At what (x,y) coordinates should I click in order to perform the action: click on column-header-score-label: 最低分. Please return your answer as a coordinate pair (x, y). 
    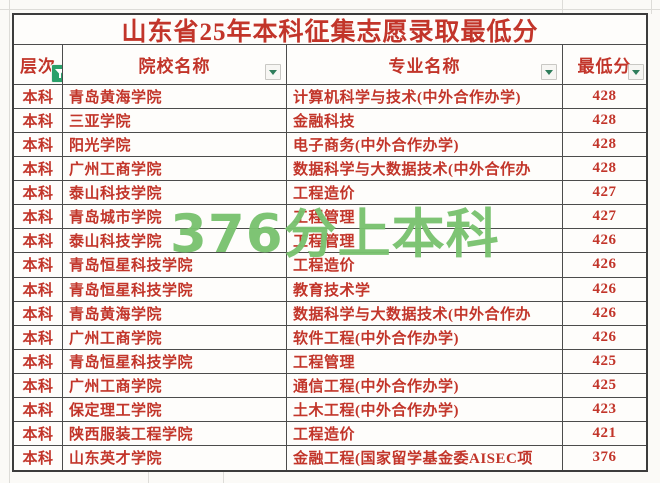
    Looking at the image, I should click on (604, 66).